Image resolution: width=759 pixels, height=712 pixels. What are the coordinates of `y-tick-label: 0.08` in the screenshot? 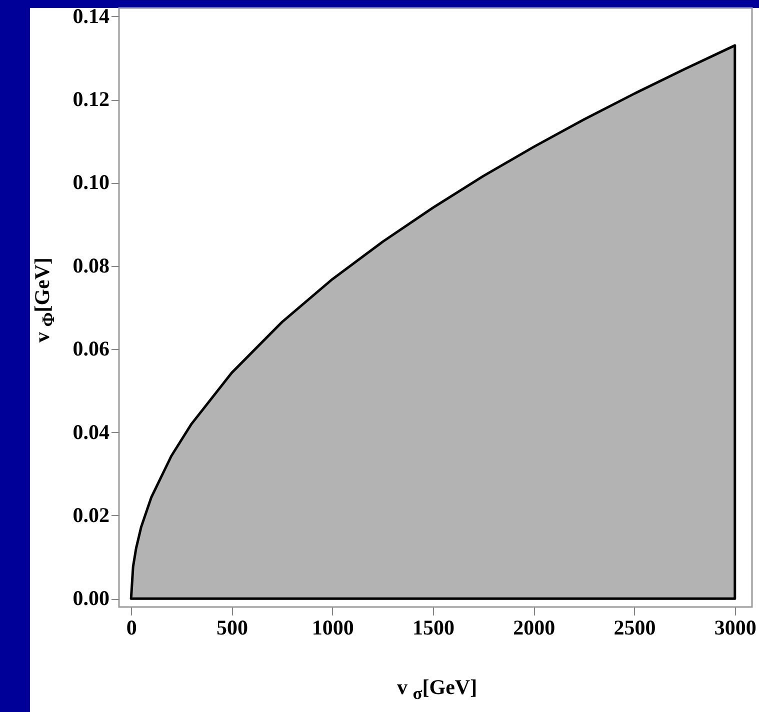 It's located at (91, 265).